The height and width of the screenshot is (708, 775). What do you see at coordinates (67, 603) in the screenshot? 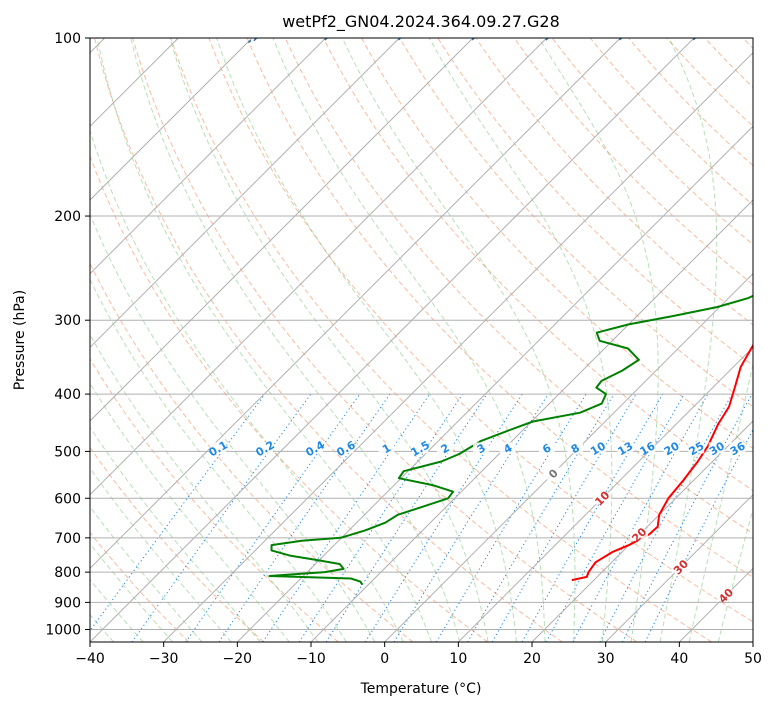
I see `y-tick-label: 900` at bounding box center [67, 603].